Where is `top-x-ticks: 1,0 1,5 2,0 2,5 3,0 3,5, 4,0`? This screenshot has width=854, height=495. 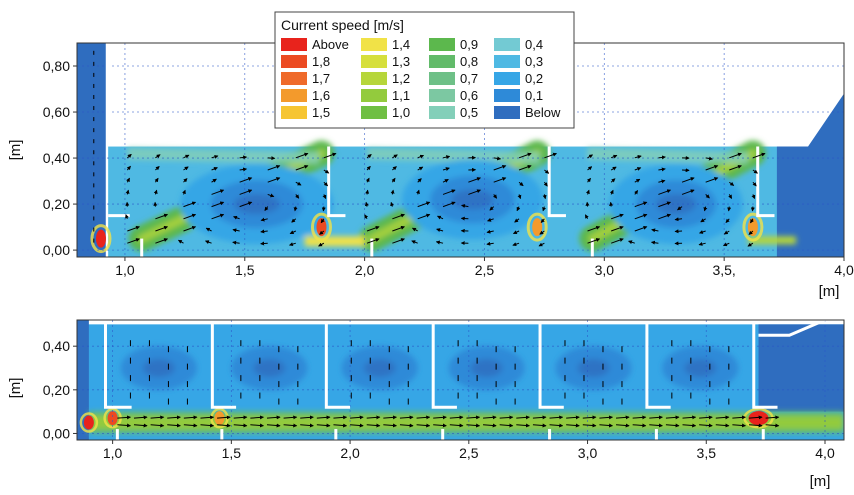 top-x-ticks: 1,0 1,5 2,0 2,5 3,0 3,5, 4,0 is located at coordinates (484, 267).